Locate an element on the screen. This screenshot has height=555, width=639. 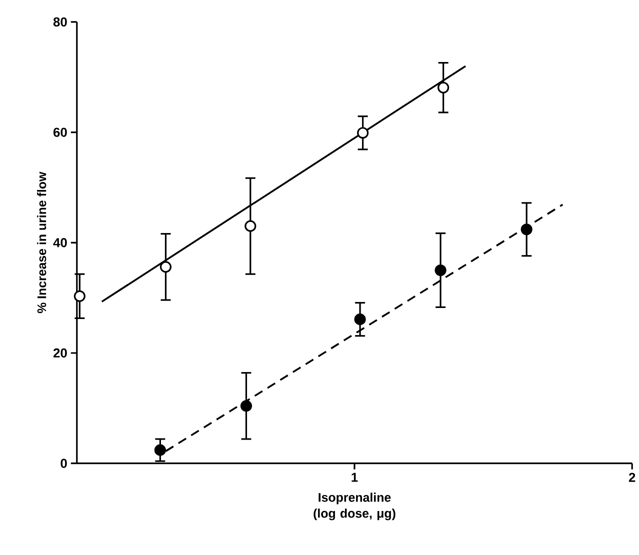
y-tick-label: 20 is located at coordinates (60, 353).